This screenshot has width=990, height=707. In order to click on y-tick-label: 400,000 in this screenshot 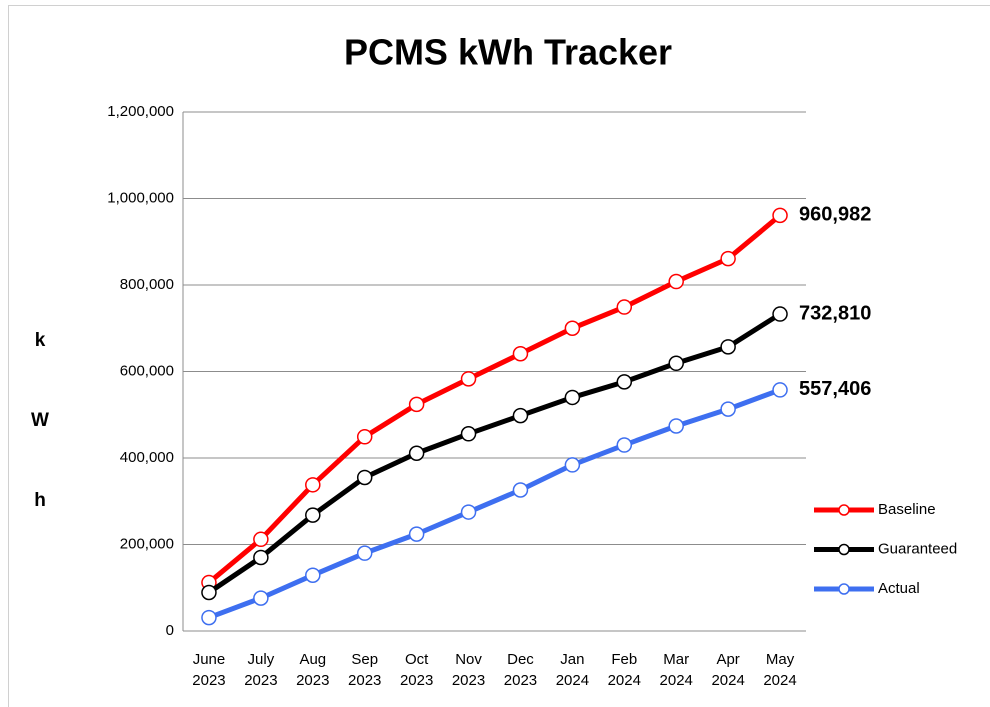, I will do `click(147, 457)`.